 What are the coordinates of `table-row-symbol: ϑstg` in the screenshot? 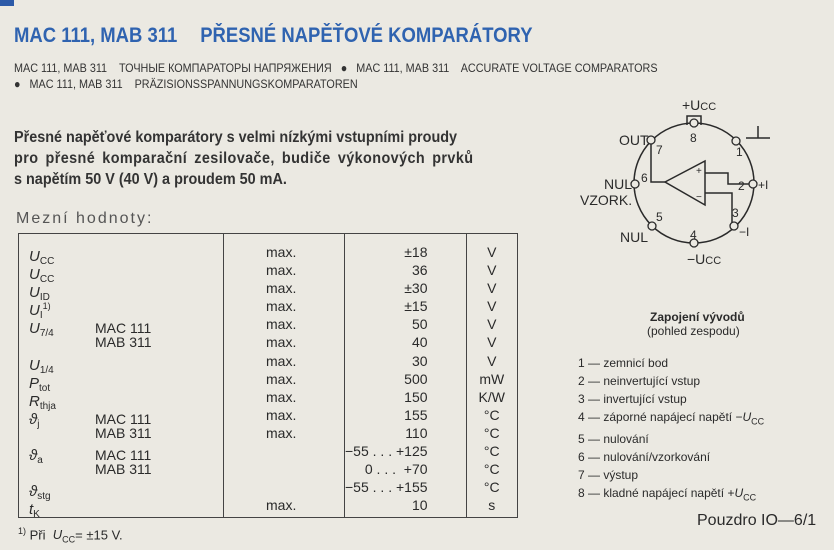 It's located at (121, 490).